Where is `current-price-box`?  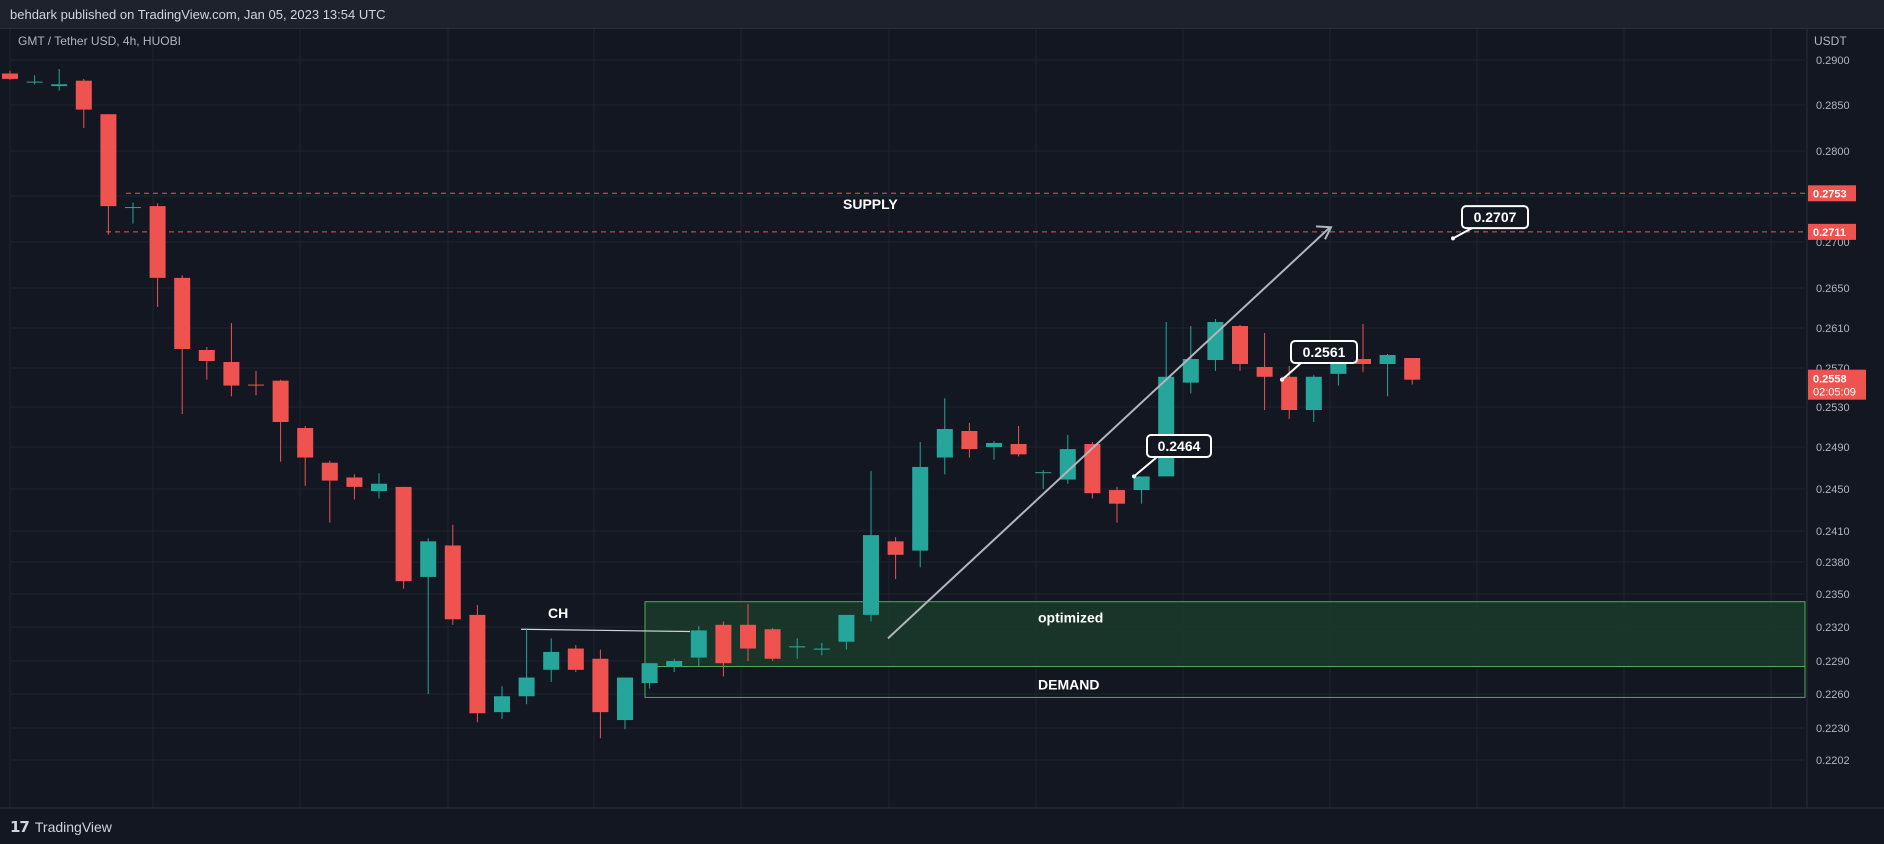 current-price-box is located at coordinates (1837, 384).